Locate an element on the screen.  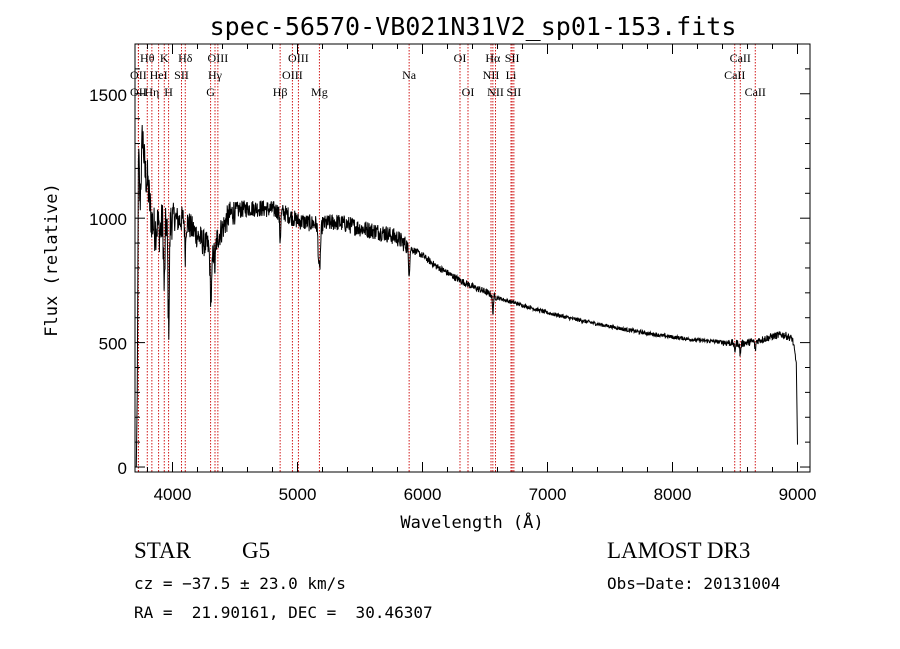
spectral-line-label: H is located at coordinates (168, 92).